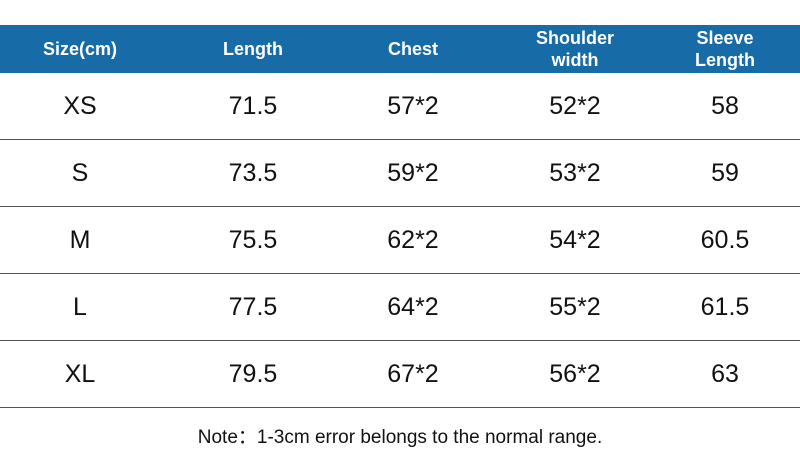 This screenshot has width=800, height=474. I want to click on table-cell: 52*2, so click(575, 105).